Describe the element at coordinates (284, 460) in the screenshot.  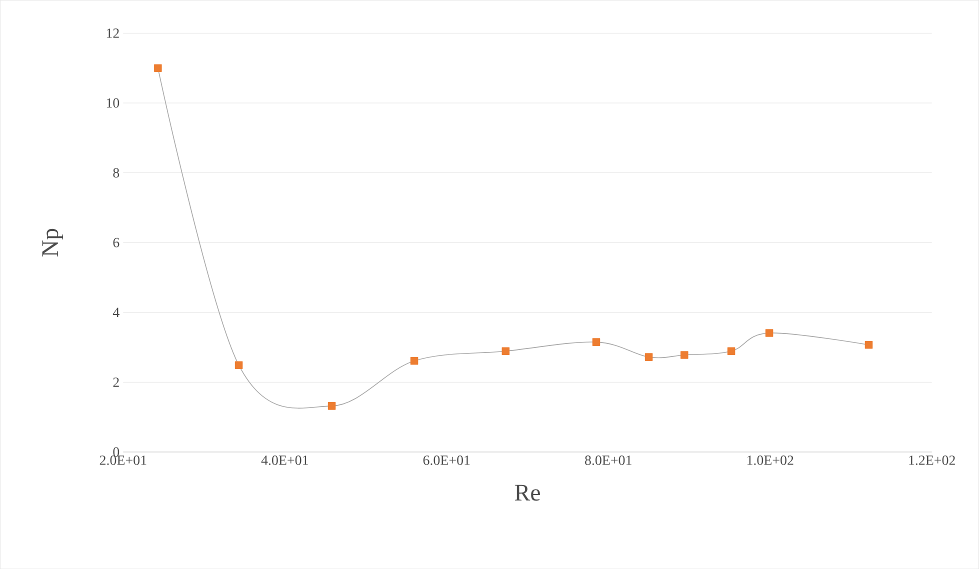
I see `x-tick-label: 4.0E+01` at that location.